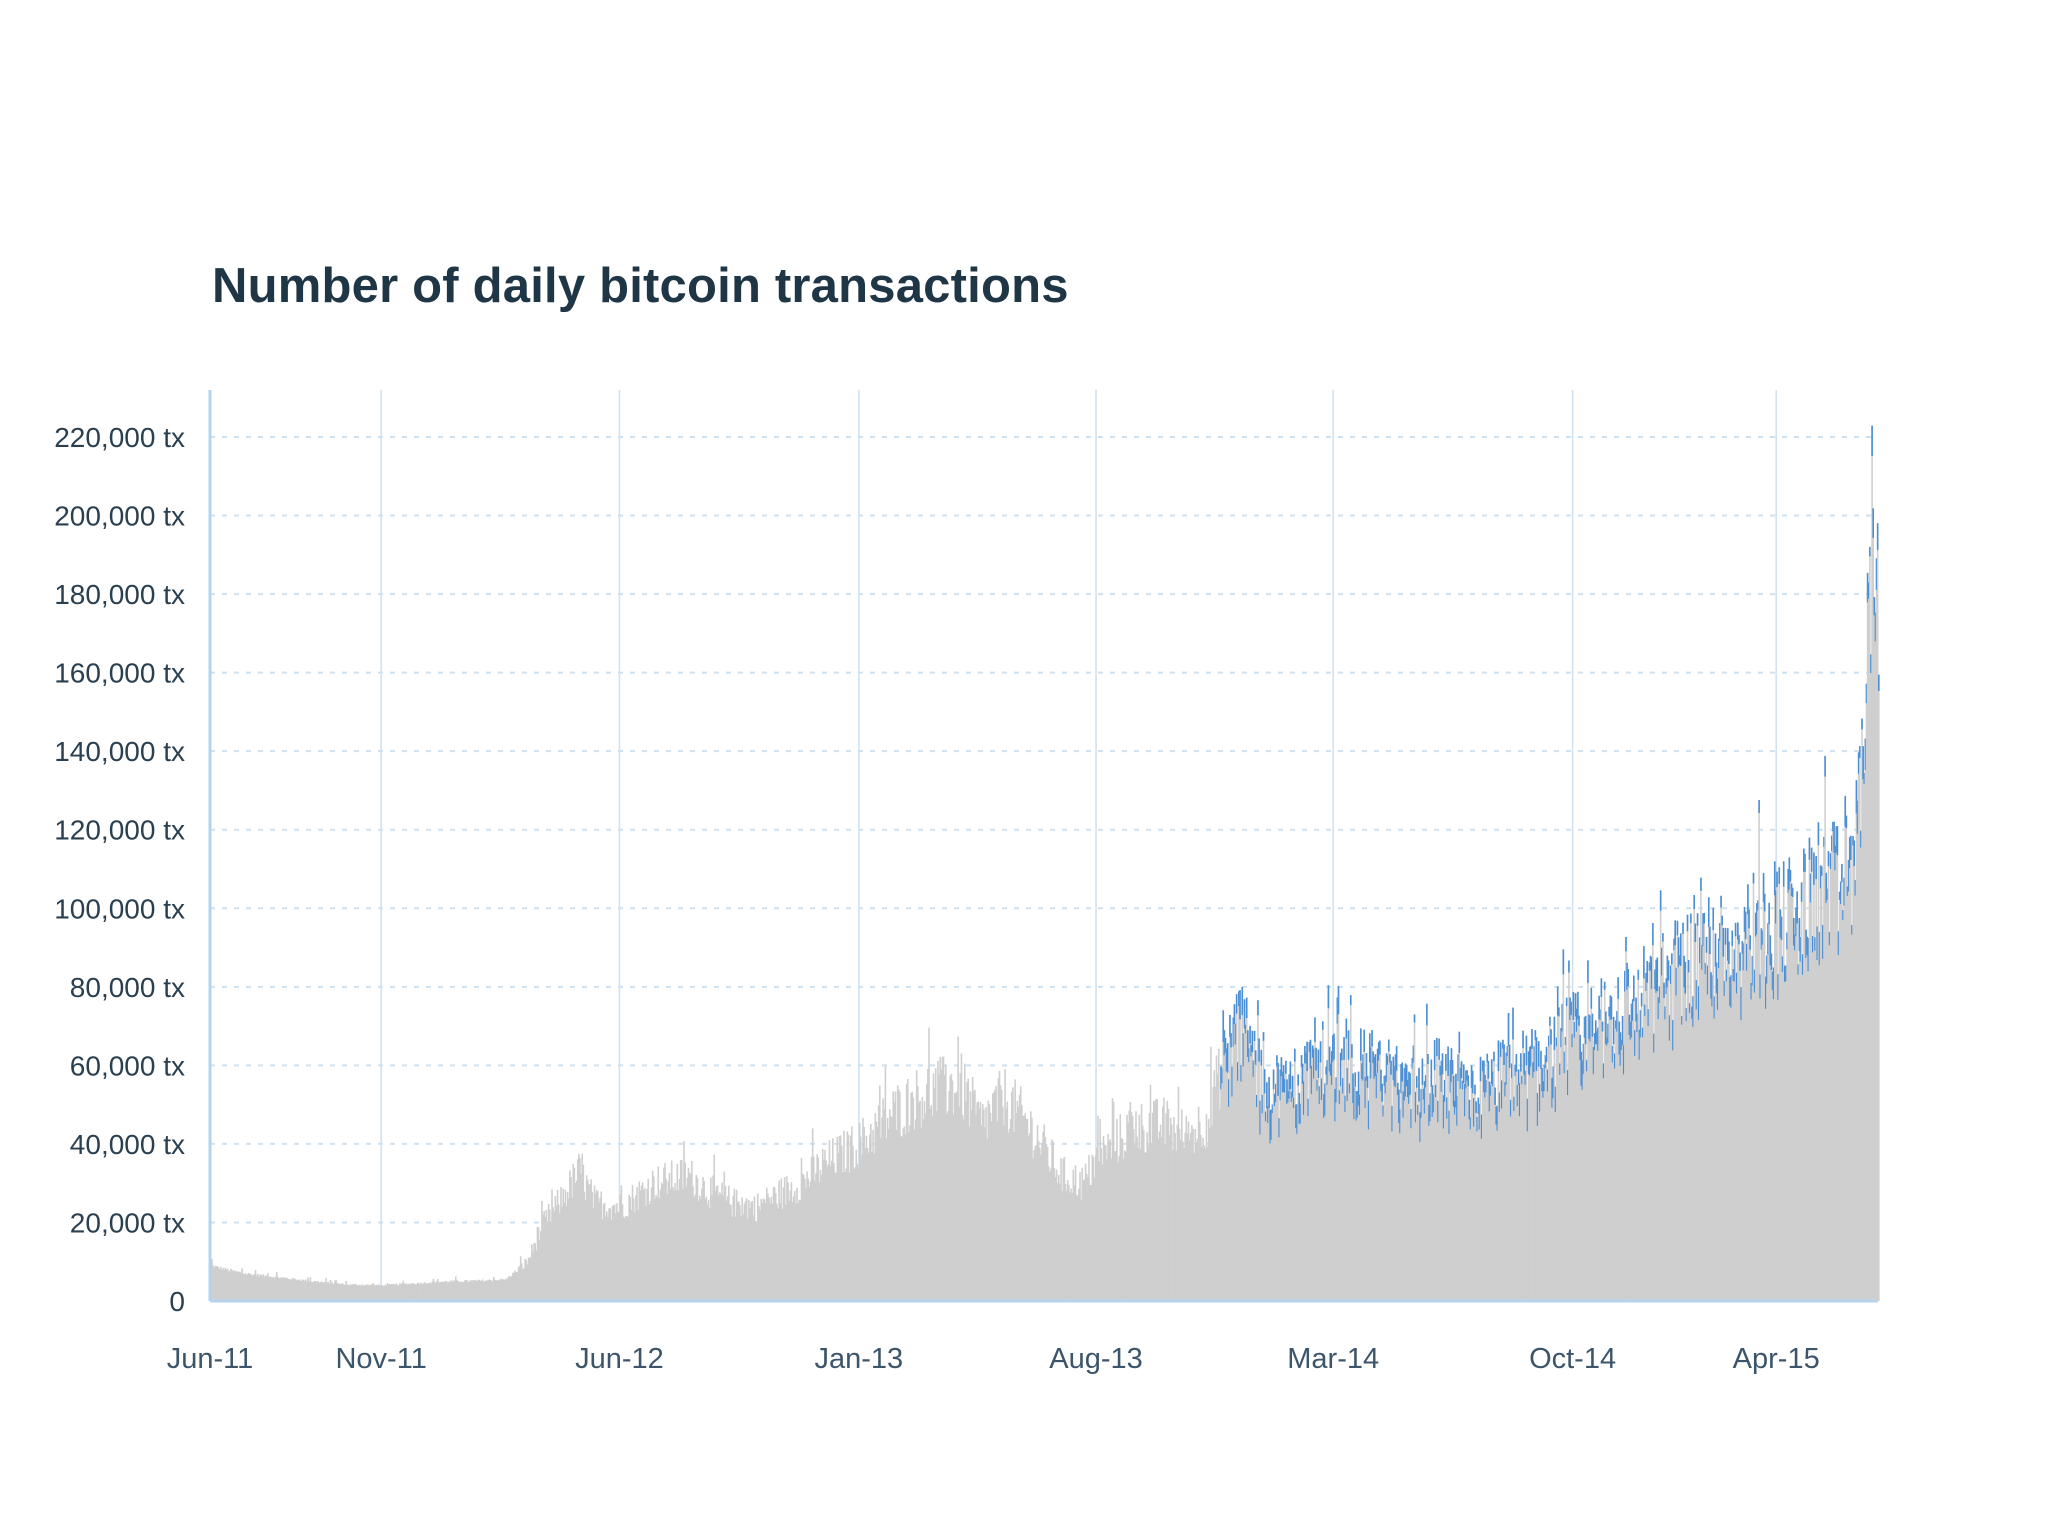 This screenshot has height=1536, width=2048. What do you see at coordinates (119, 908) in the screenshot?
I see `y-tick-label: 100,000 tx` at bounding box center [119, 908].